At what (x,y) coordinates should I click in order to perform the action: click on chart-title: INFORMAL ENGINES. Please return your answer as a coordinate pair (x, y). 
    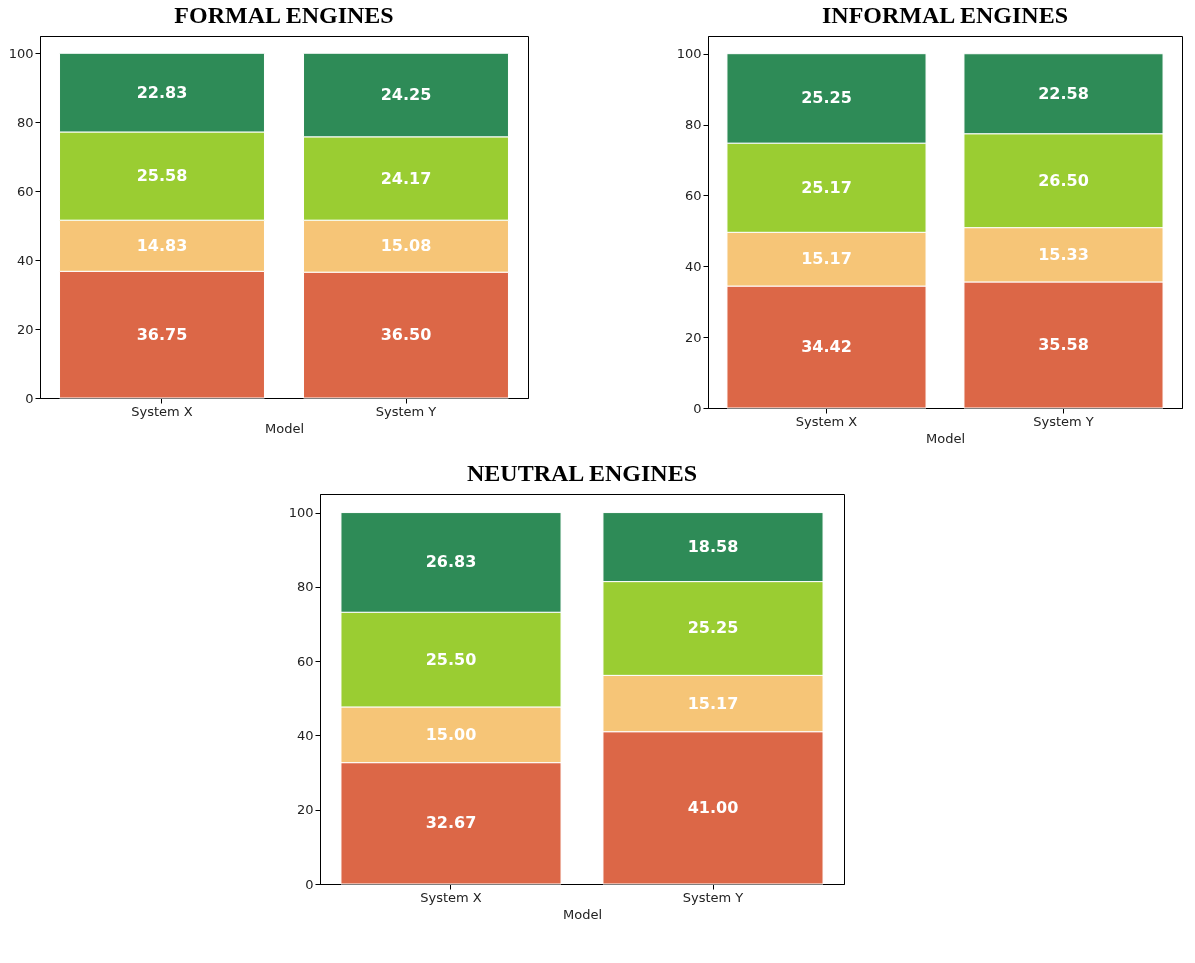
    Looking at the image, I should click on (945, 15).